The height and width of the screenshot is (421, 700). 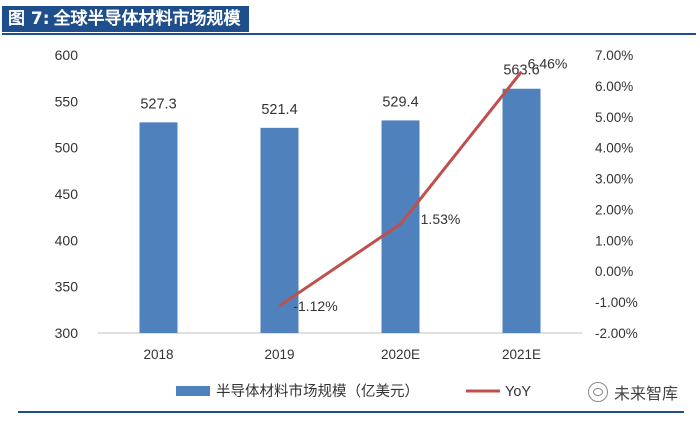 What do you see at coordinates (67, 240) in the screenshot?
I see `left-tick-label: 400` at bounding box center [67, 240].